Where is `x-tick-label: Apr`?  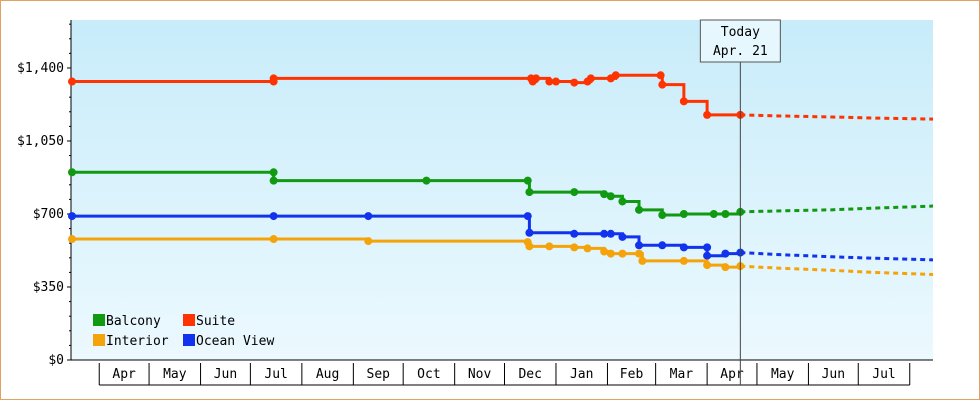 x-tick-label: Apr is located at coordinates (732, 374).